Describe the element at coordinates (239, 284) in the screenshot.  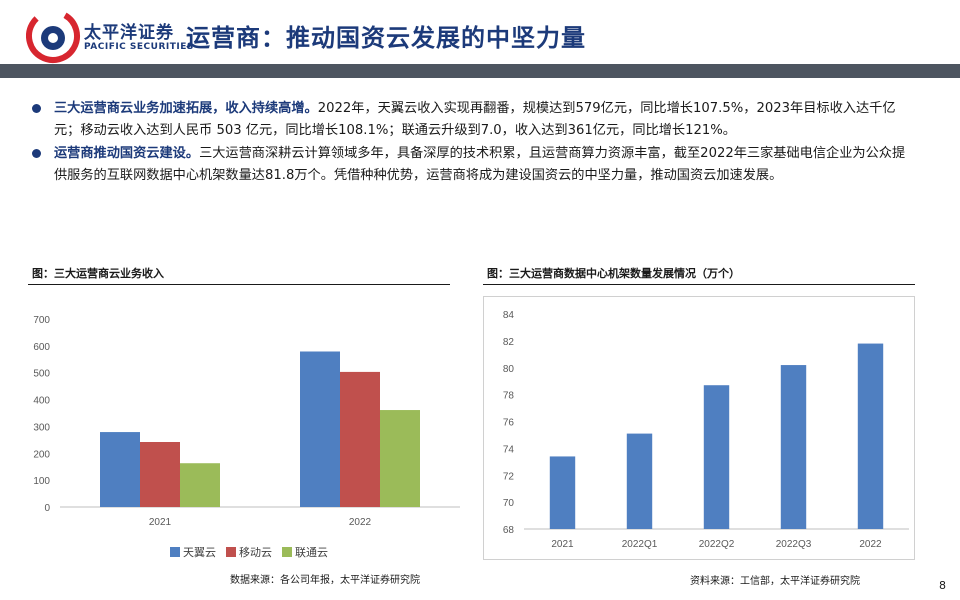
I see `left-caption-underline` at that location.